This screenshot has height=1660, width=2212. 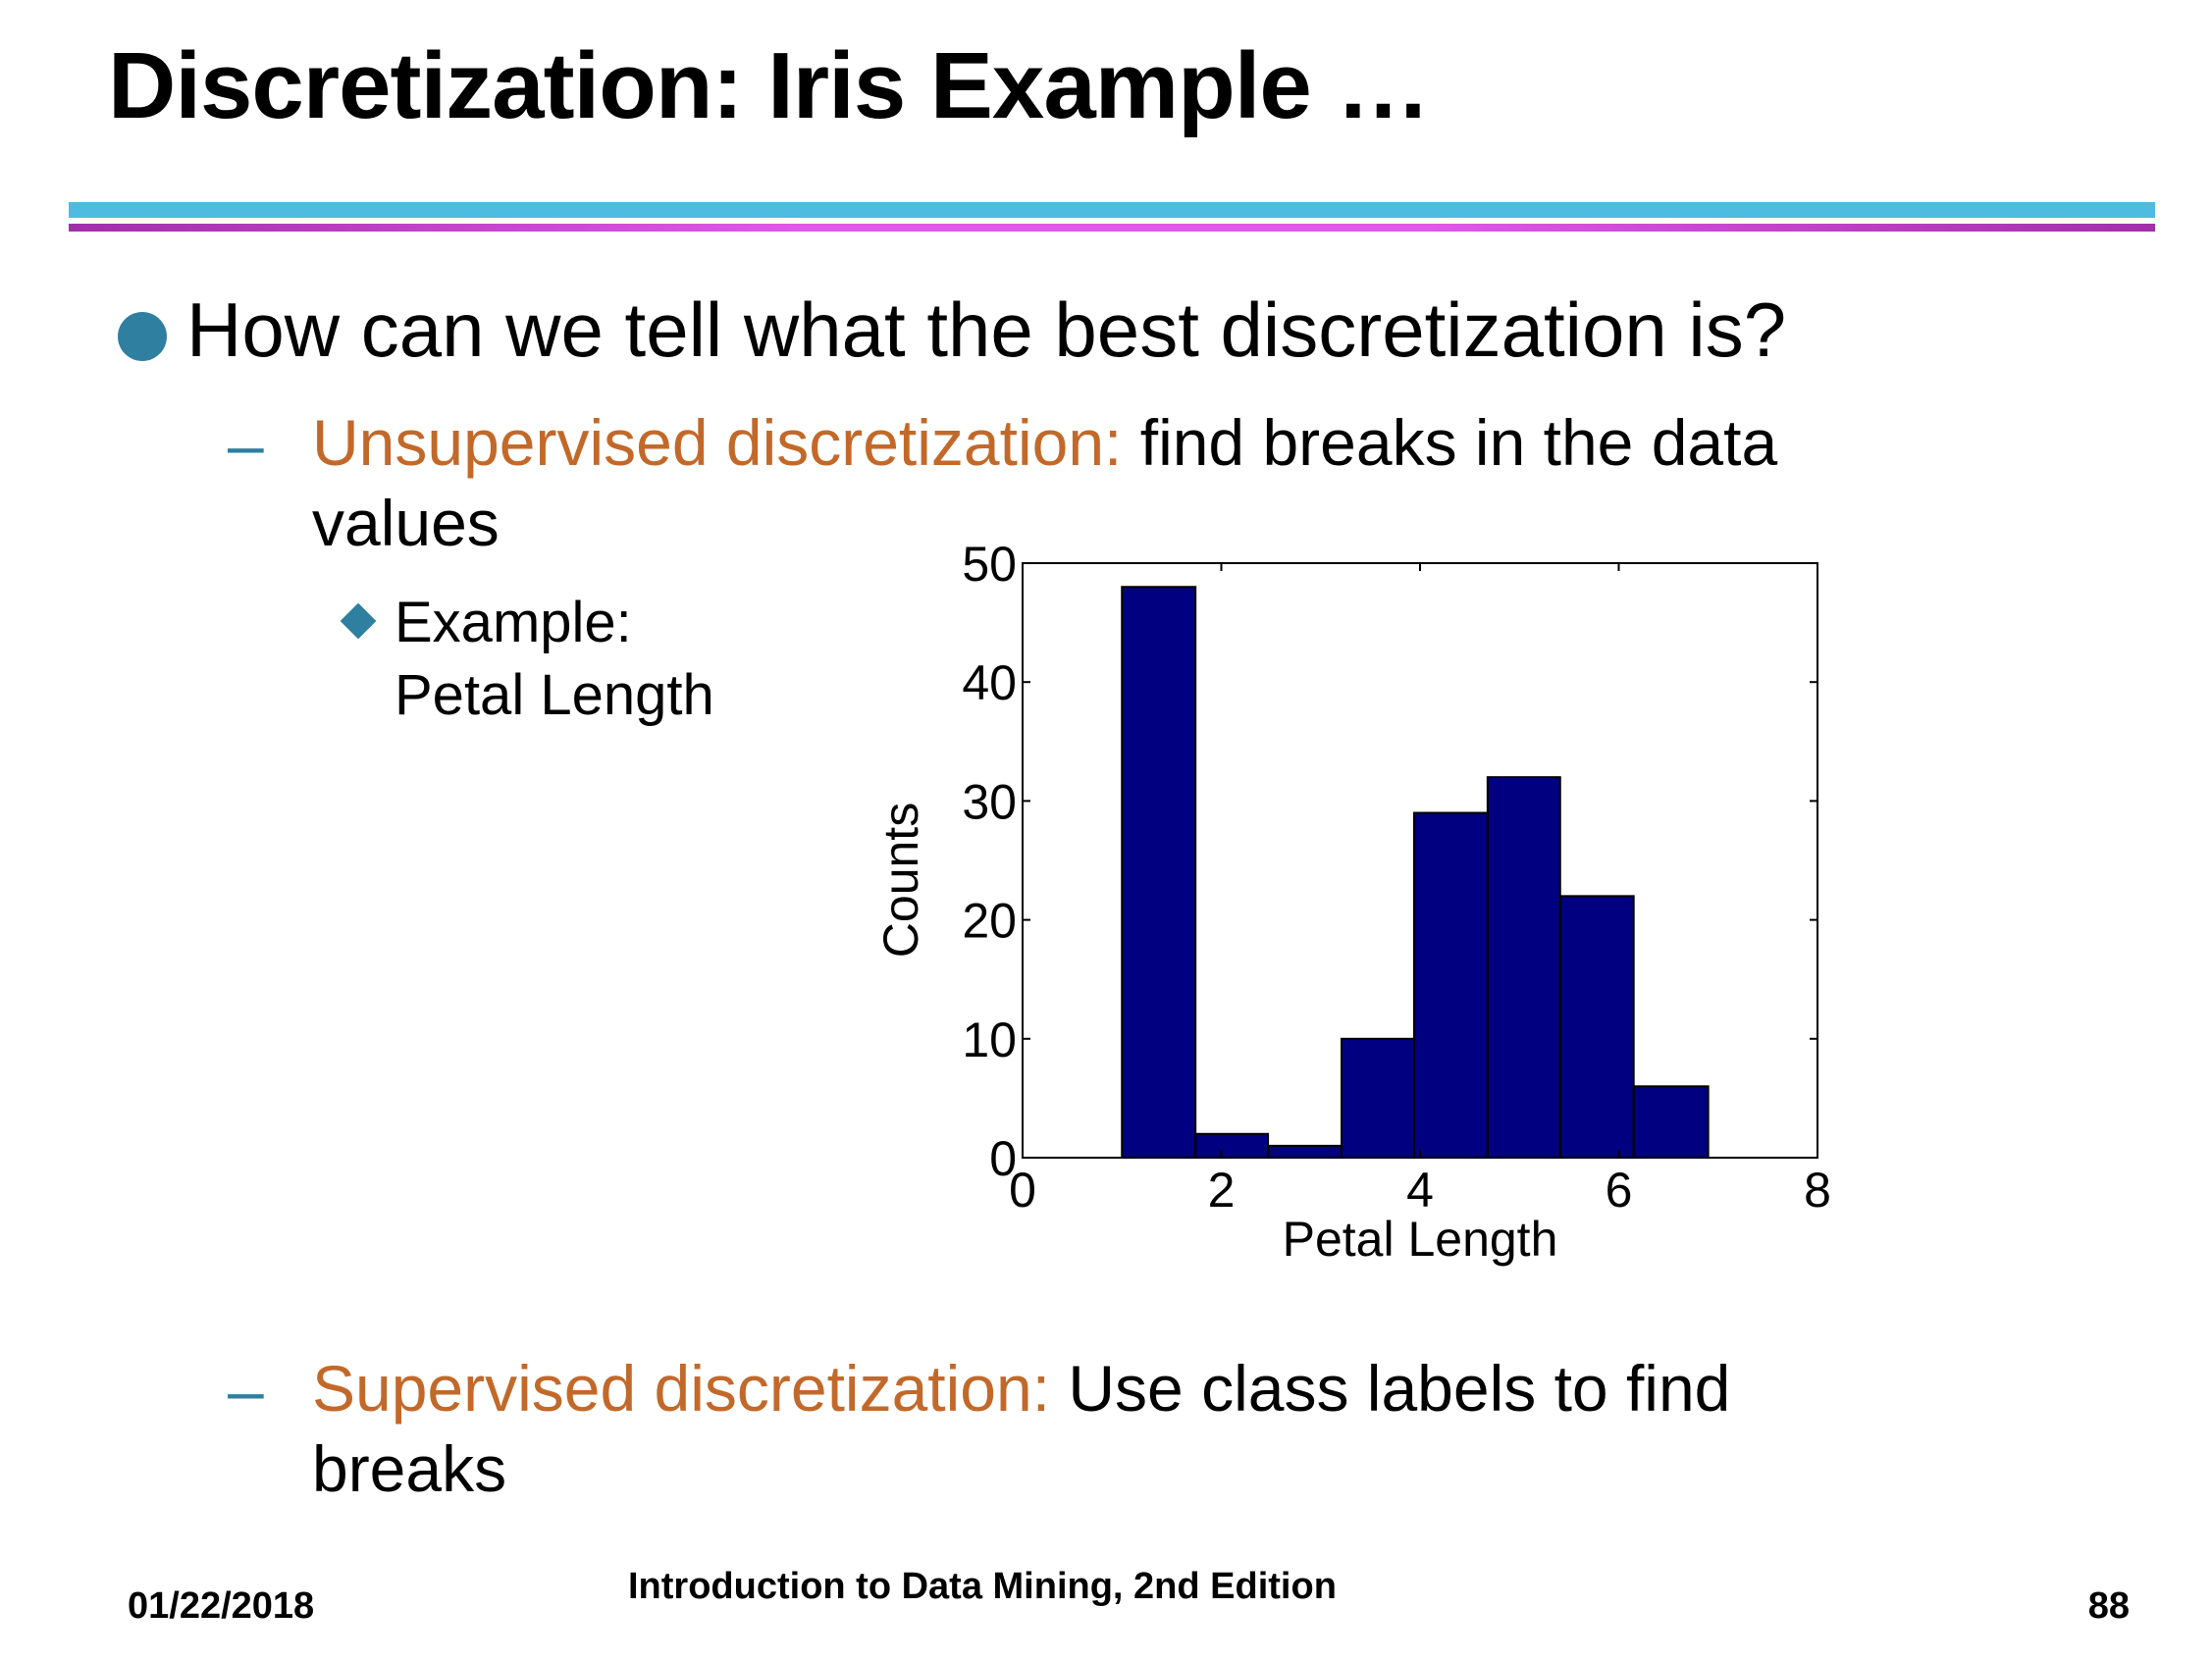 I want to click on x-tick-label-3: 6, so click(x=1620, y=1190).